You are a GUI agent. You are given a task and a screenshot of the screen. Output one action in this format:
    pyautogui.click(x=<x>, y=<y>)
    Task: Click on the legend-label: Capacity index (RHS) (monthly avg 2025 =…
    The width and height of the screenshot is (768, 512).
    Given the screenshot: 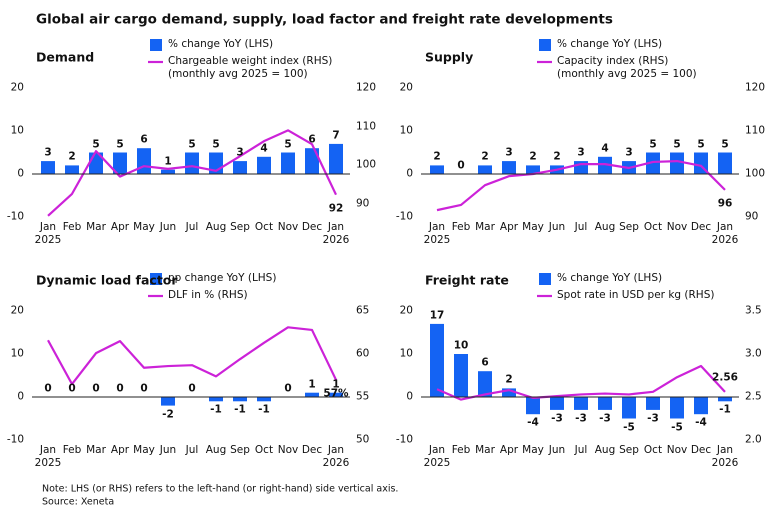 What is the action you would take?
    pyautogui.click(x=627, y=67)
    